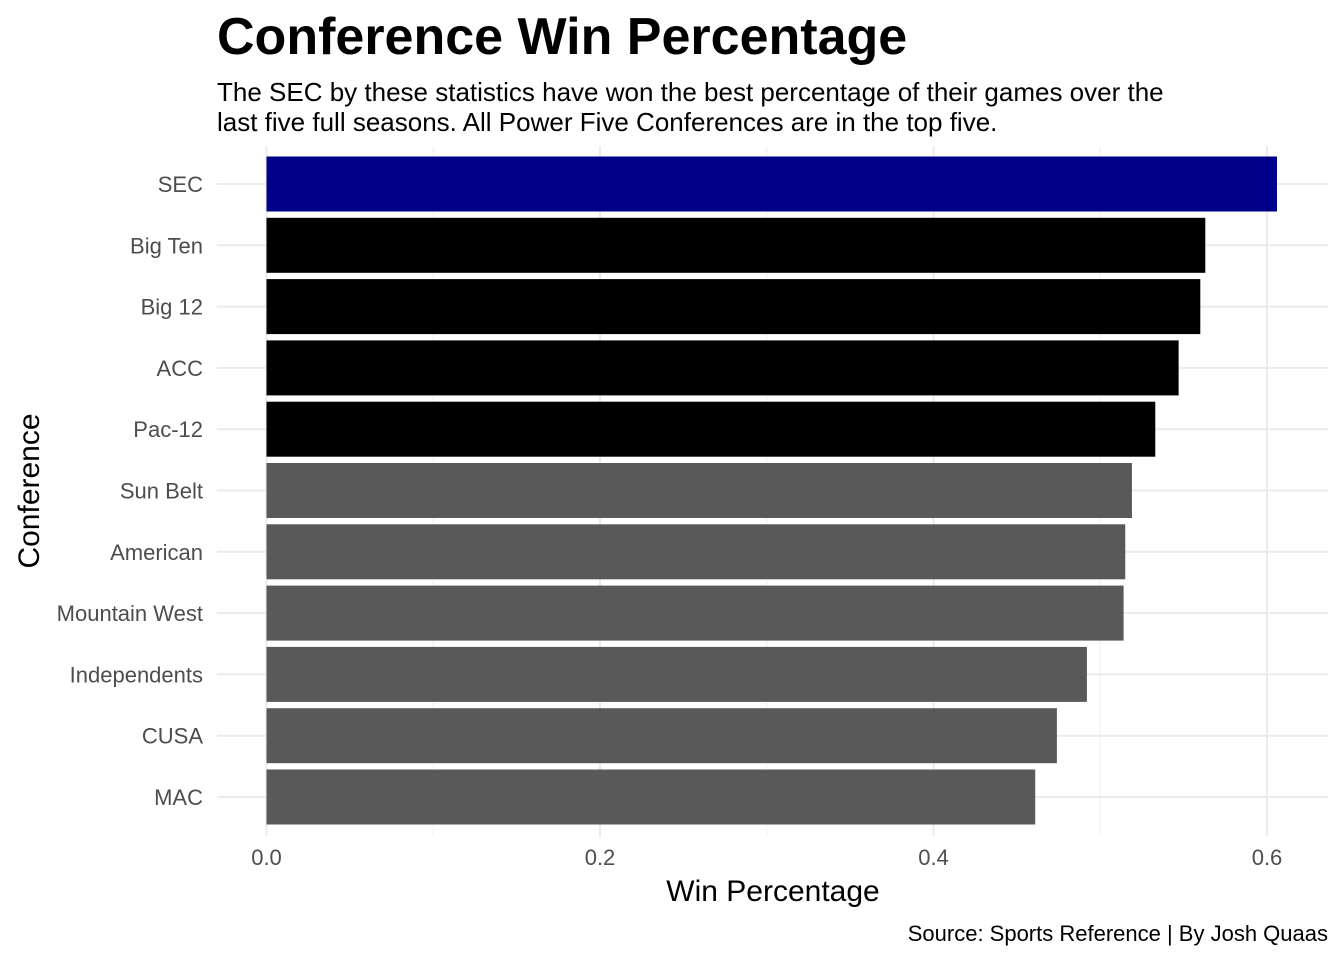 The width and height of the screenshot is (1344, 960). What do you see at coordinates (172, 307) in the screenshot?
I see `y-tick-label: Big 12` at bounding box center [172, 307].